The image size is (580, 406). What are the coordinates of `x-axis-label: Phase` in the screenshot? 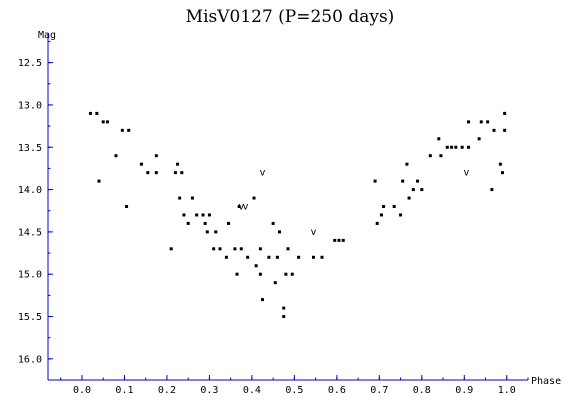 It's located at (546, 381).